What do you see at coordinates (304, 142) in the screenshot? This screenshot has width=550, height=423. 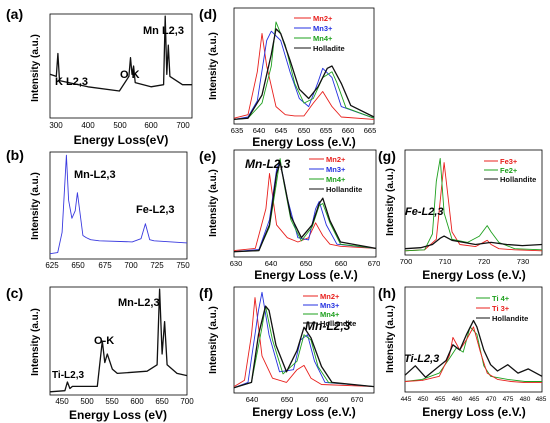 I see `xlabel-d: Energy Loss (e.V.)` at bounding box center [304, 142].